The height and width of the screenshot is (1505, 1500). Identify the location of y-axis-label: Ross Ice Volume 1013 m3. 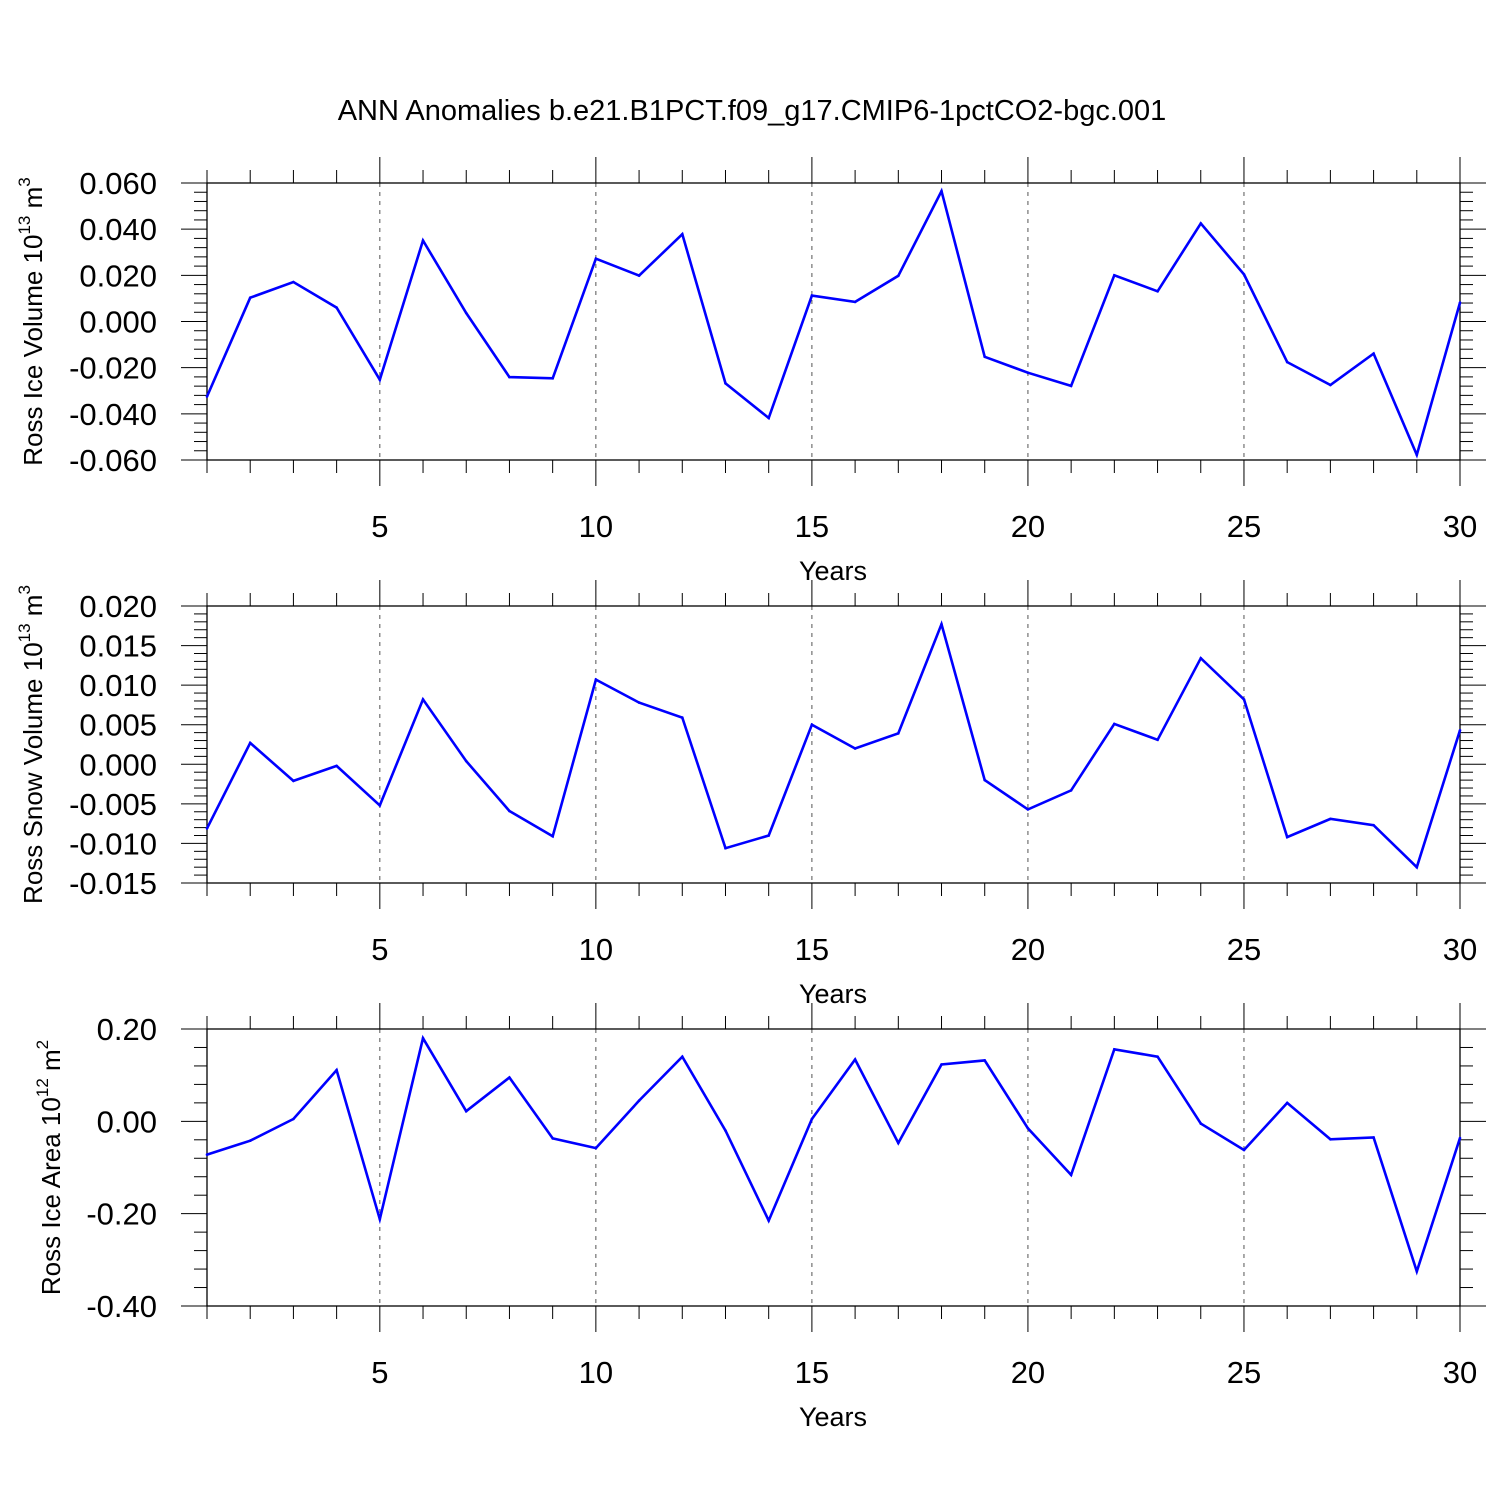
(31, 321).